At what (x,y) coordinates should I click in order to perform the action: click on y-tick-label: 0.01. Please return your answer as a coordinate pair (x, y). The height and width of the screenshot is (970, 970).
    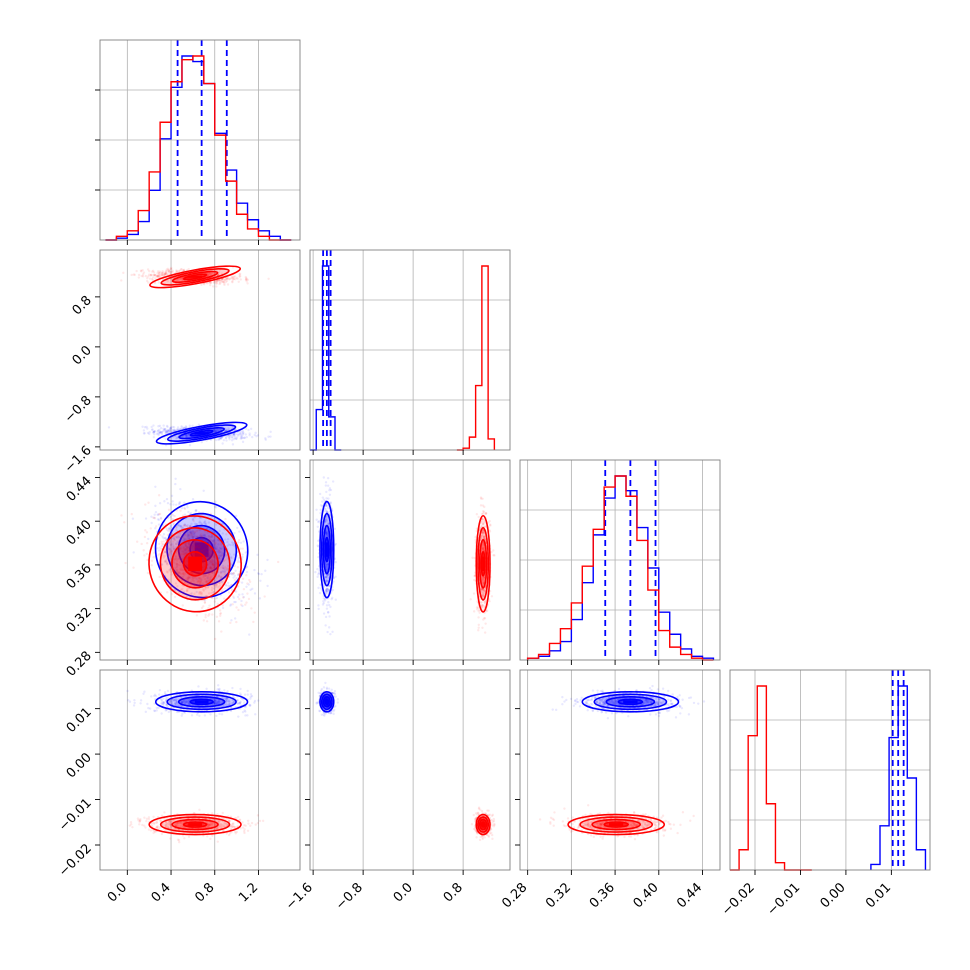
    Looking at the image, I should click on (79, 720).